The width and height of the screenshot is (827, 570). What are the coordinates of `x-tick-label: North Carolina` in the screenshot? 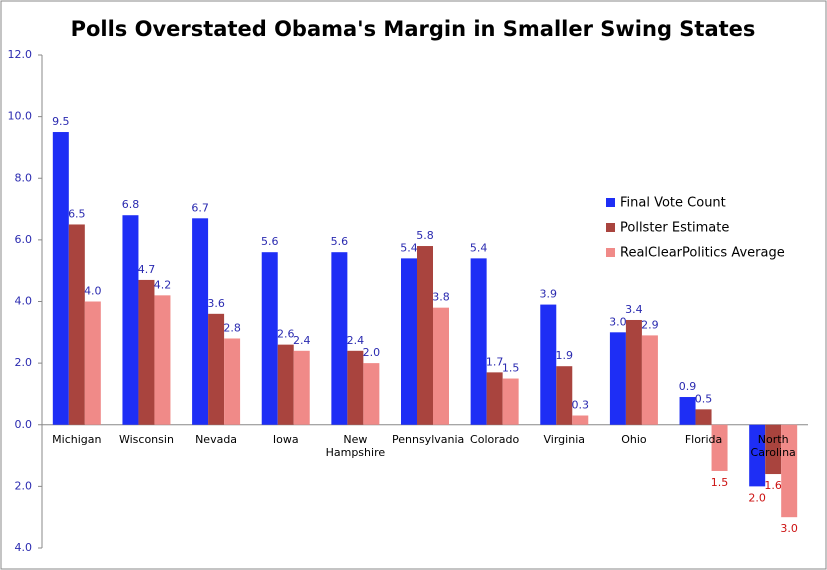 It's located at (773, 445).